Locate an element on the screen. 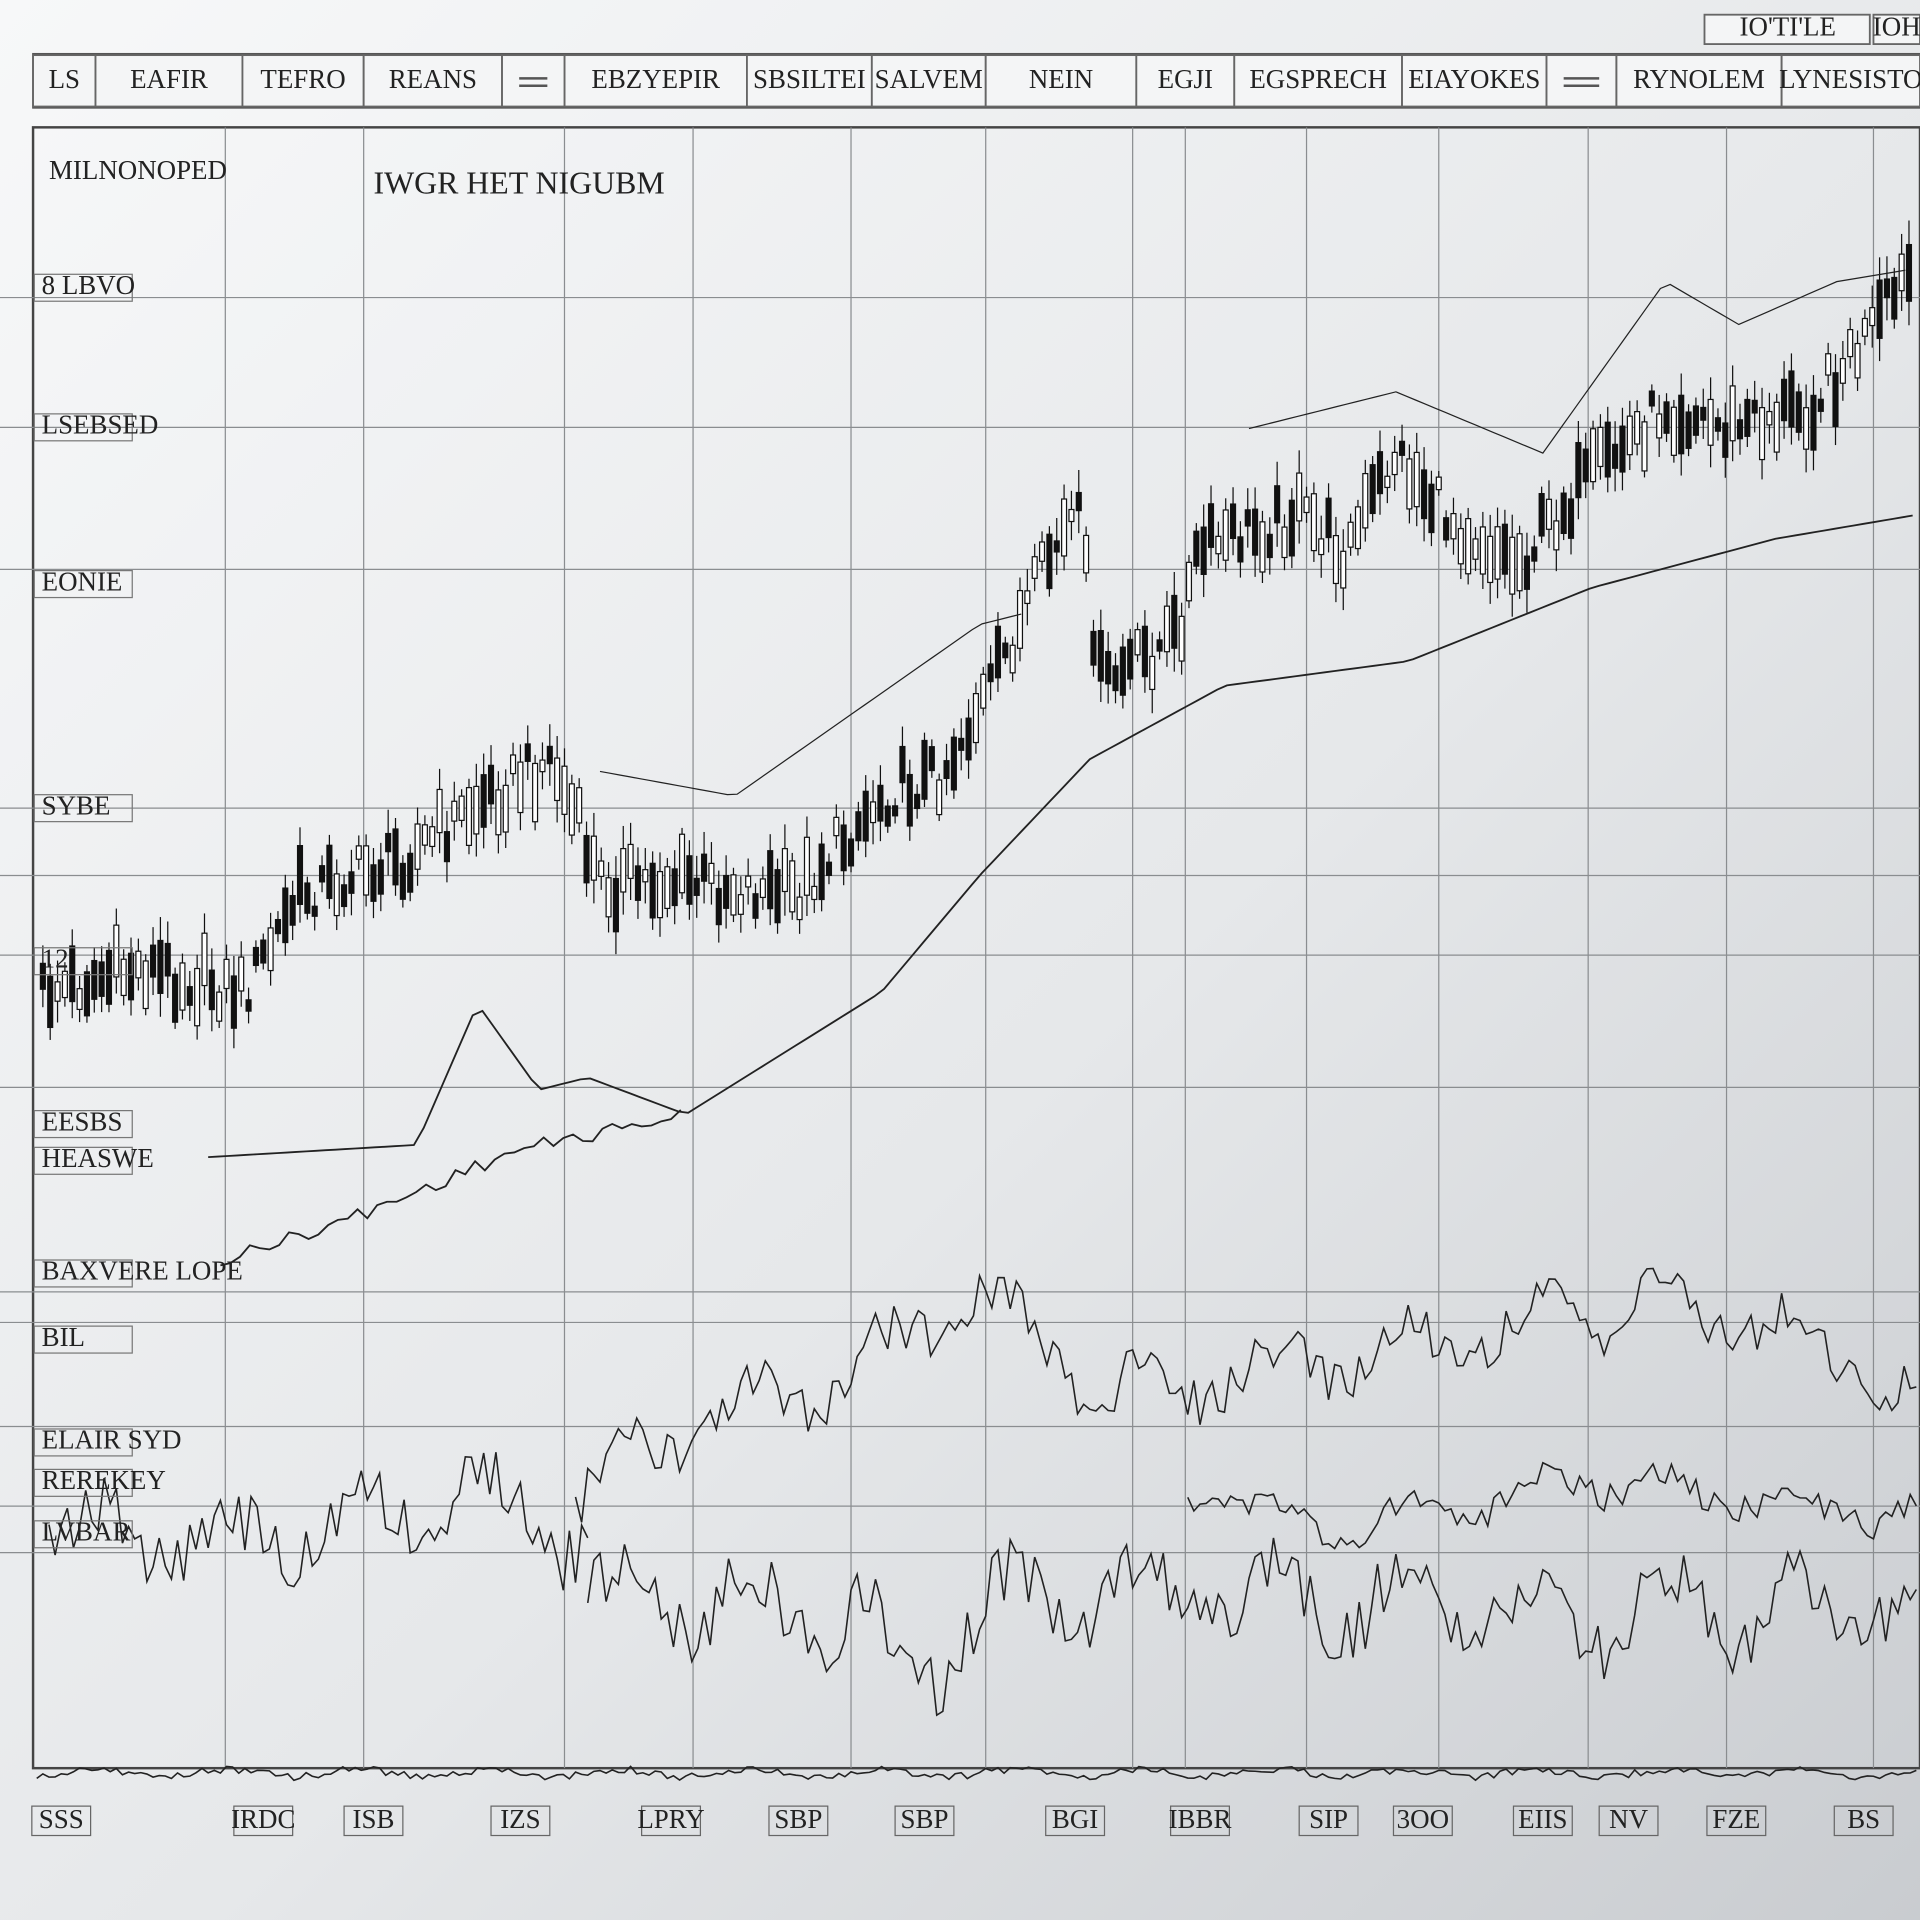 The height and width of the screenshot is (1920, 1920). panel-label: MILNONOPED is located at coordinates (138, 170).